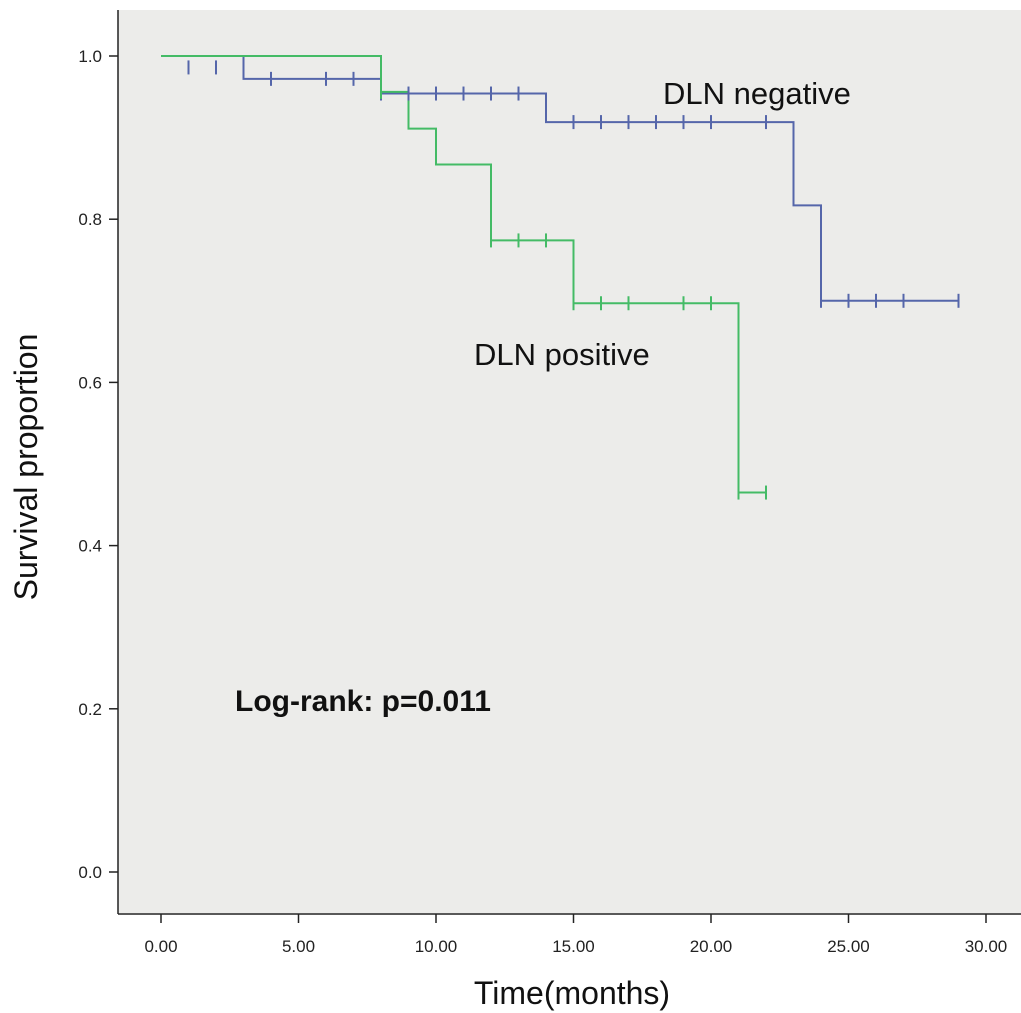 This screenshot has height=1013, width=1021. Describe the element at coordinates (573, 946) in the screenshot. I see `x-tick-label: 15.00` at that location.